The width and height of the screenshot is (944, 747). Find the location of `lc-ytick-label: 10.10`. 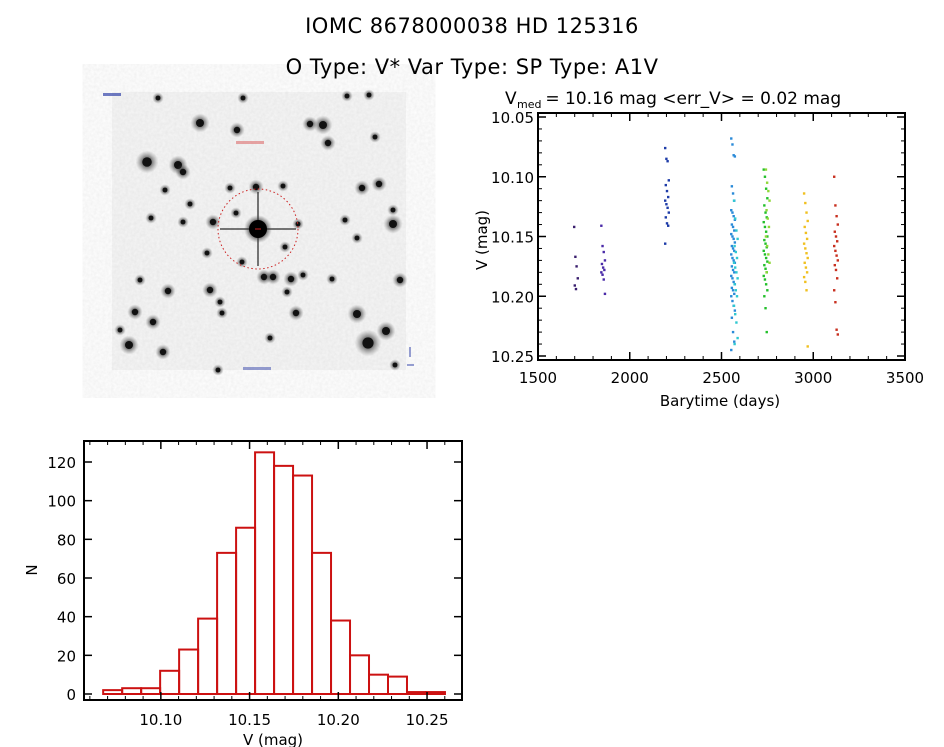

lc-ytick-label: 10.10 is located at coordinates (512, 178).